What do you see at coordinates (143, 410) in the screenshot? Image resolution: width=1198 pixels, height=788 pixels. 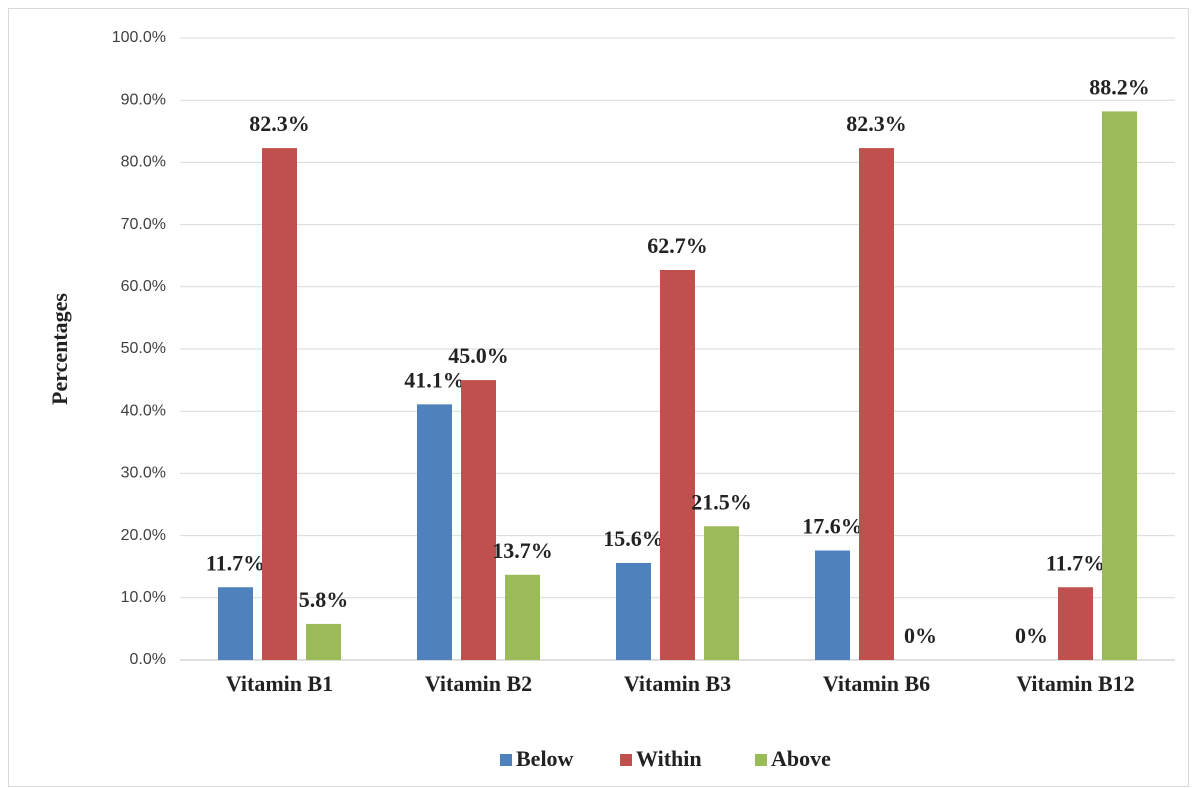 I see `y-tick-label: 40.0%` at bounding box center [143, 410].